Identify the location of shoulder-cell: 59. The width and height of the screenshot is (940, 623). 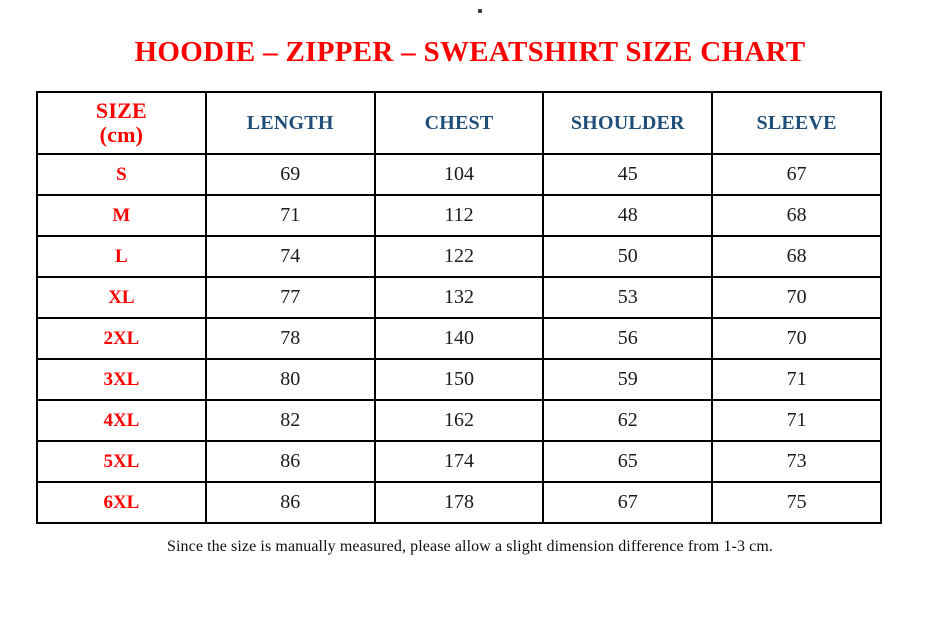
(628, 379).